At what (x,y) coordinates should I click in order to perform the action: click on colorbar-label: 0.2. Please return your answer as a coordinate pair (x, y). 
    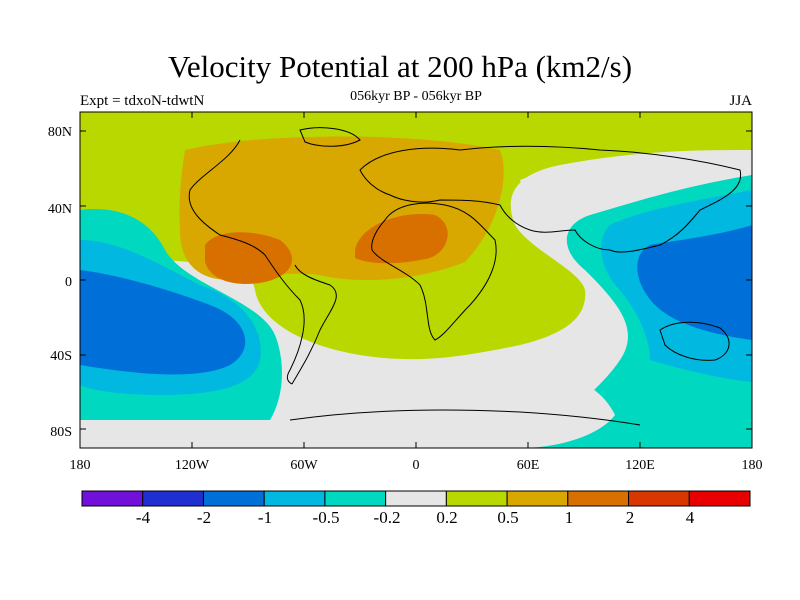
    Looking at the image, I should click on (446, 517).